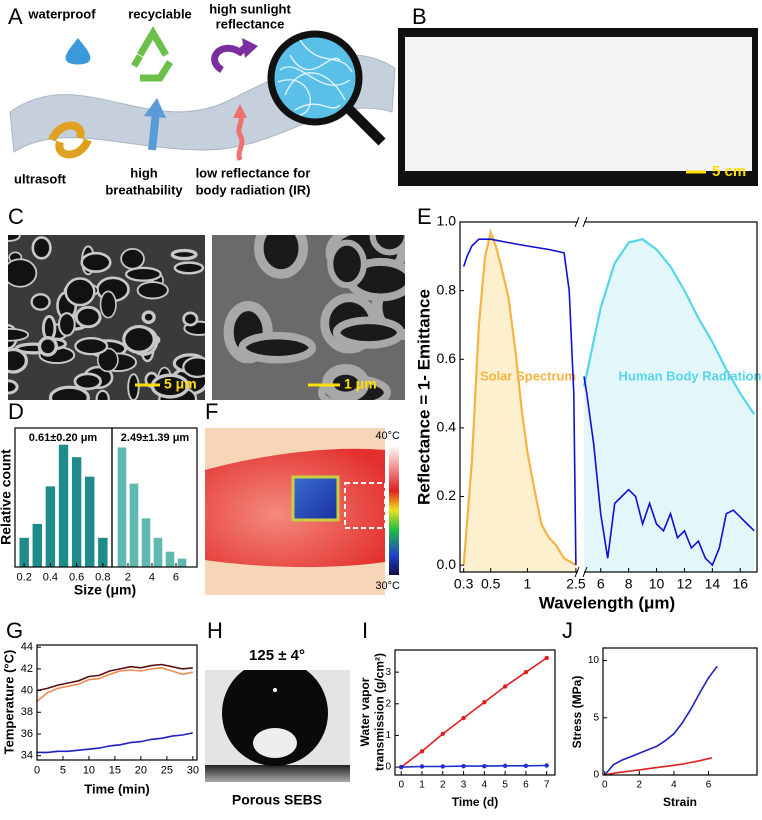 The image size is (762, 820). What do you see at coordinates (253, 172) in the screenshot?
I see `feature-label: low reflectance for` at bounding box center [253, 172].